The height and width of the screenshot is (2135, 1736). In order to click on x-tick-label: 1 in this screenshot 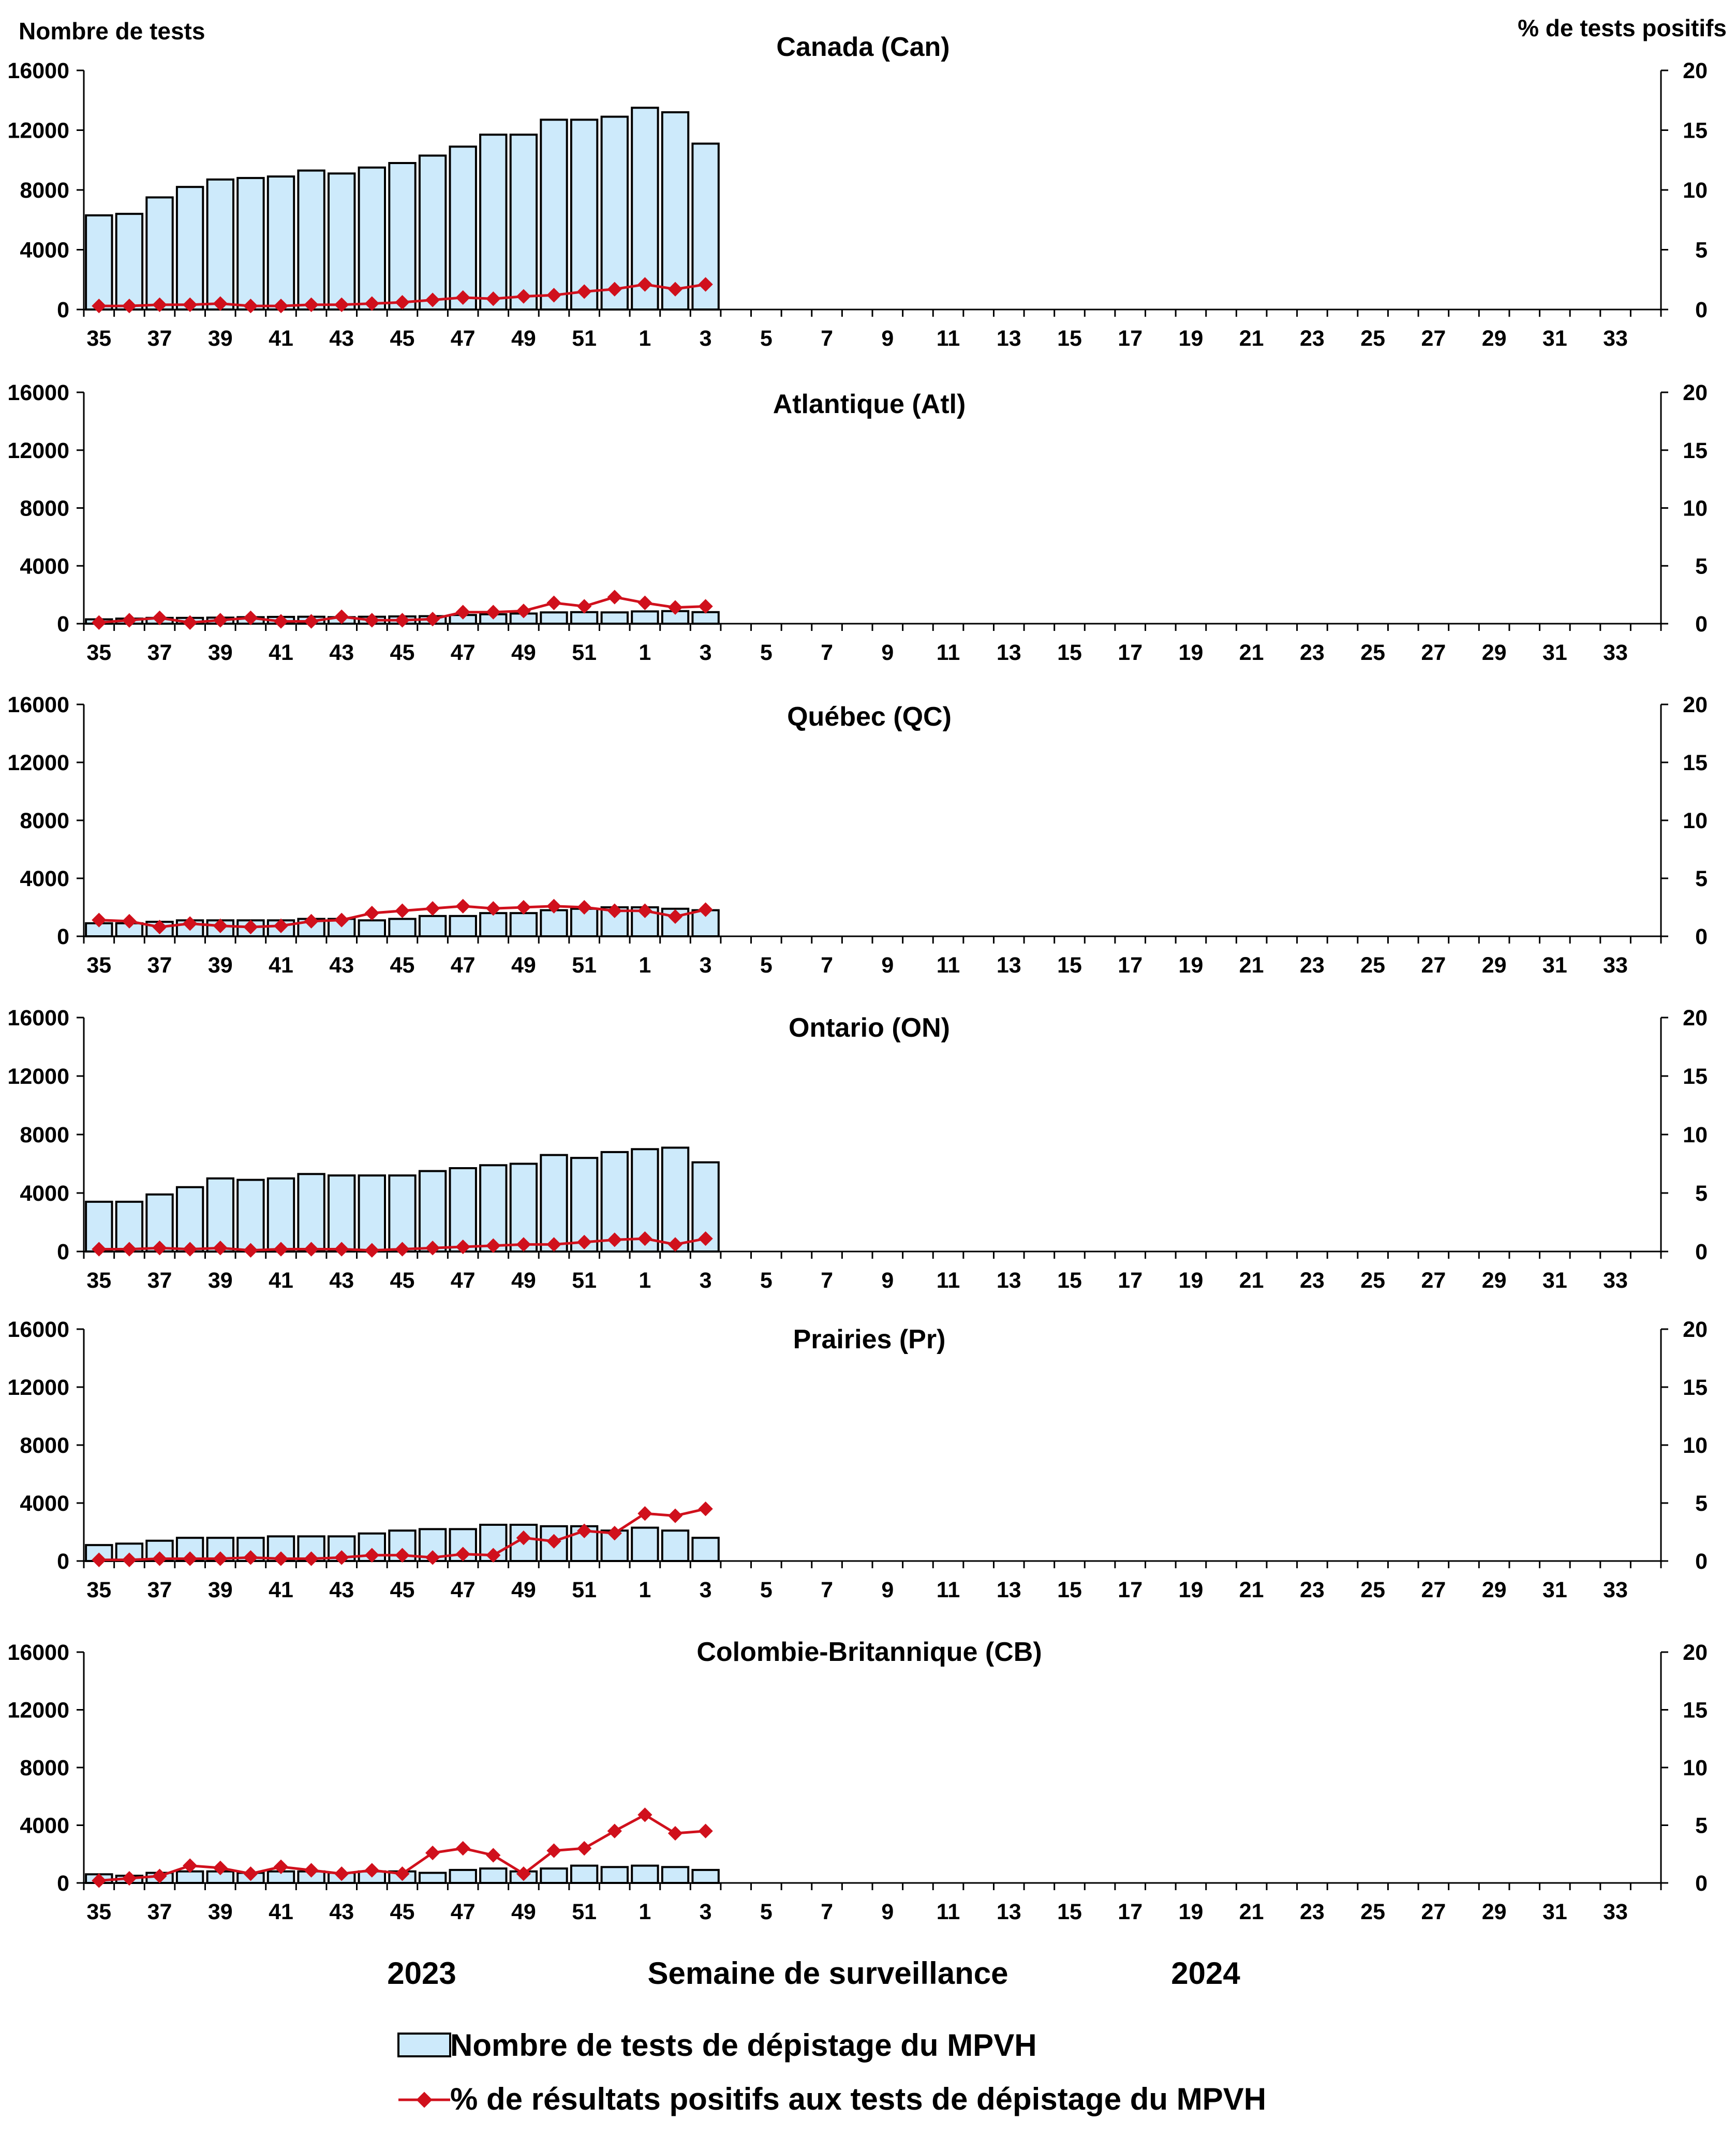, I will do `click(645, 1912)`.